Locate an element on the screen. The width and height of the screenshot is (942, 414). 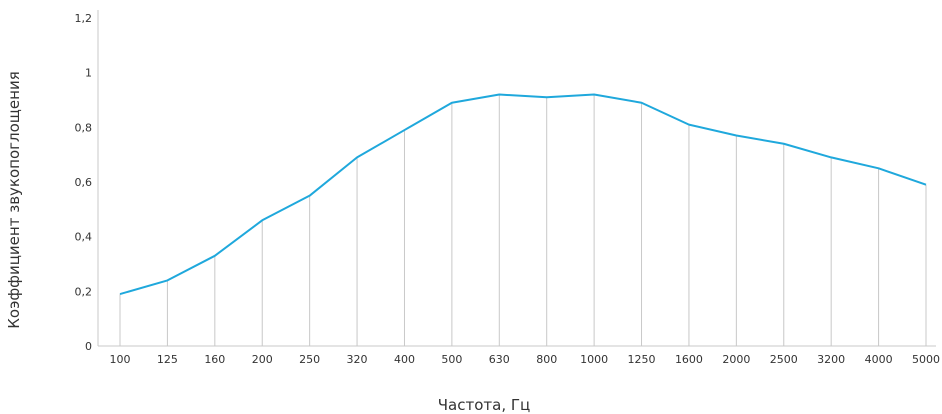
y-tick-label: 0 is located at coordinates (88, 346).